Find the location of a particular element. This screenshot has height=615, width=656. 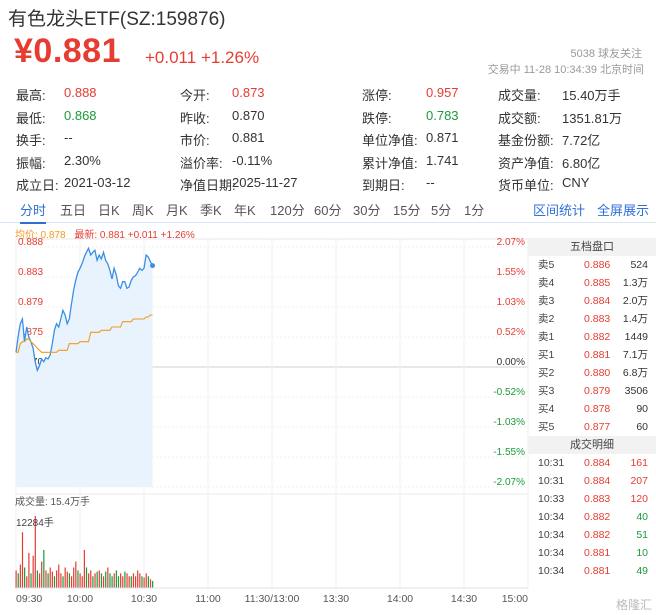

trade-volume: 161 is located at coordinates (639, 463).